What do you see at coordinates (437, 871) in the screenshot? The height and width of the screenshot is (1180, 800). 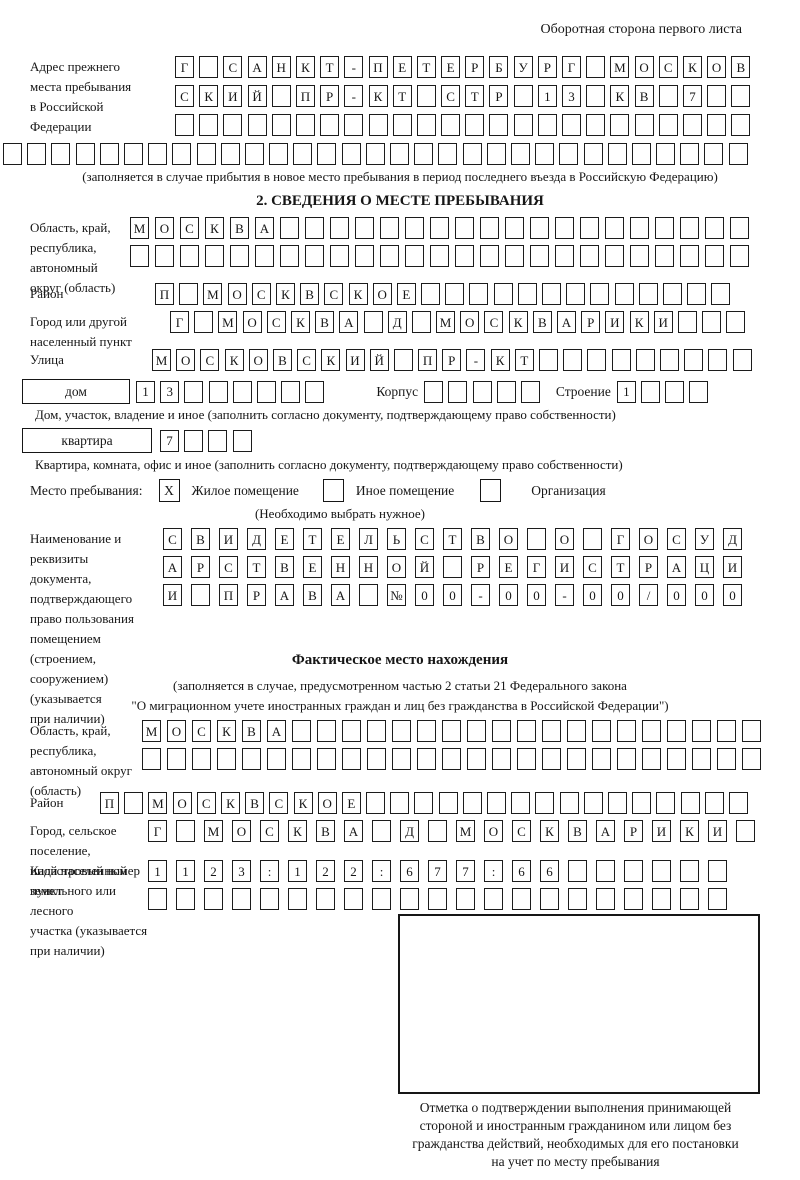 I see `char-cell: 7` at bounding box center [437, 871].